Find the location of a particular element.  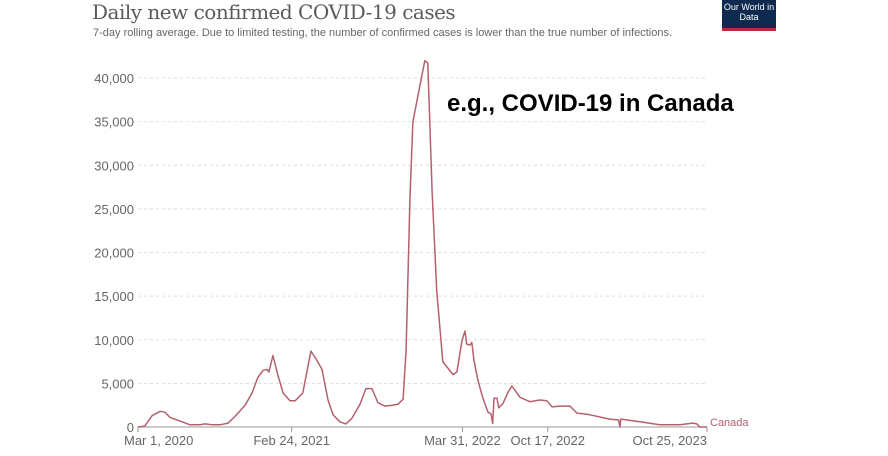

series-label: Canada is located at coordinates (729, 423).